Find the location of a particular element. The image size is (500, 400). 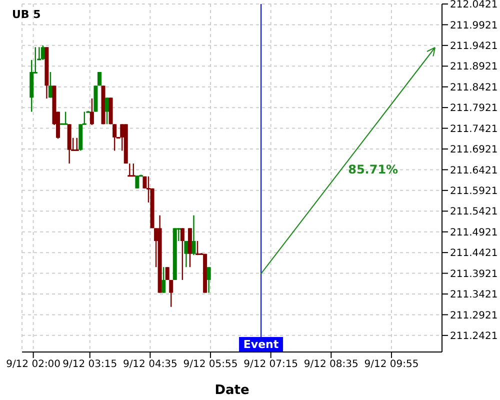

y-tick-label: 211.4421 is located at coordinates (474, 254).